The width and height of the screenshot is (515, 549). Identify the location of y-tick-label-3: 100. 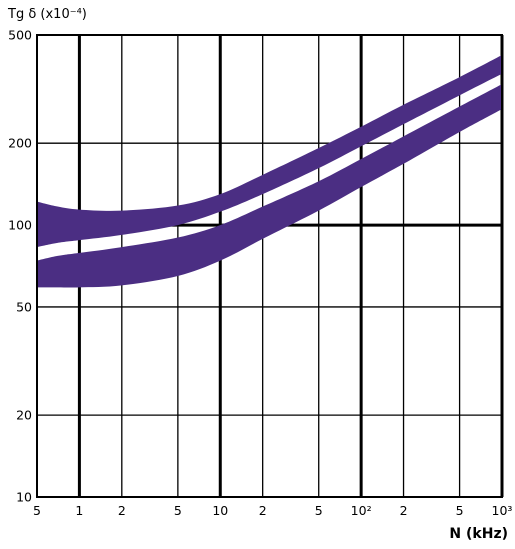
(20, 225).